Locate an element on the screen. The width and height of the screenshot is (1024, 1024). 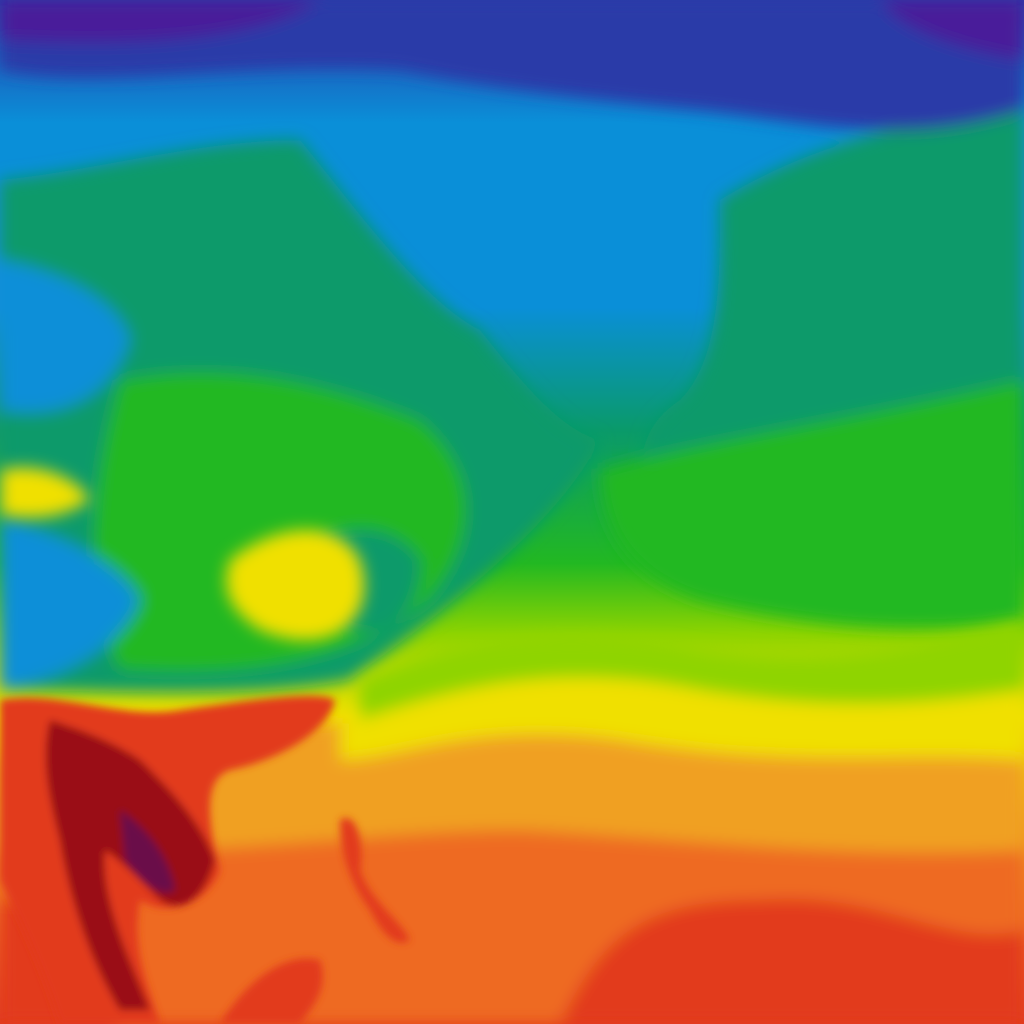
band-warm-mild is located at coordinates (692, 670).